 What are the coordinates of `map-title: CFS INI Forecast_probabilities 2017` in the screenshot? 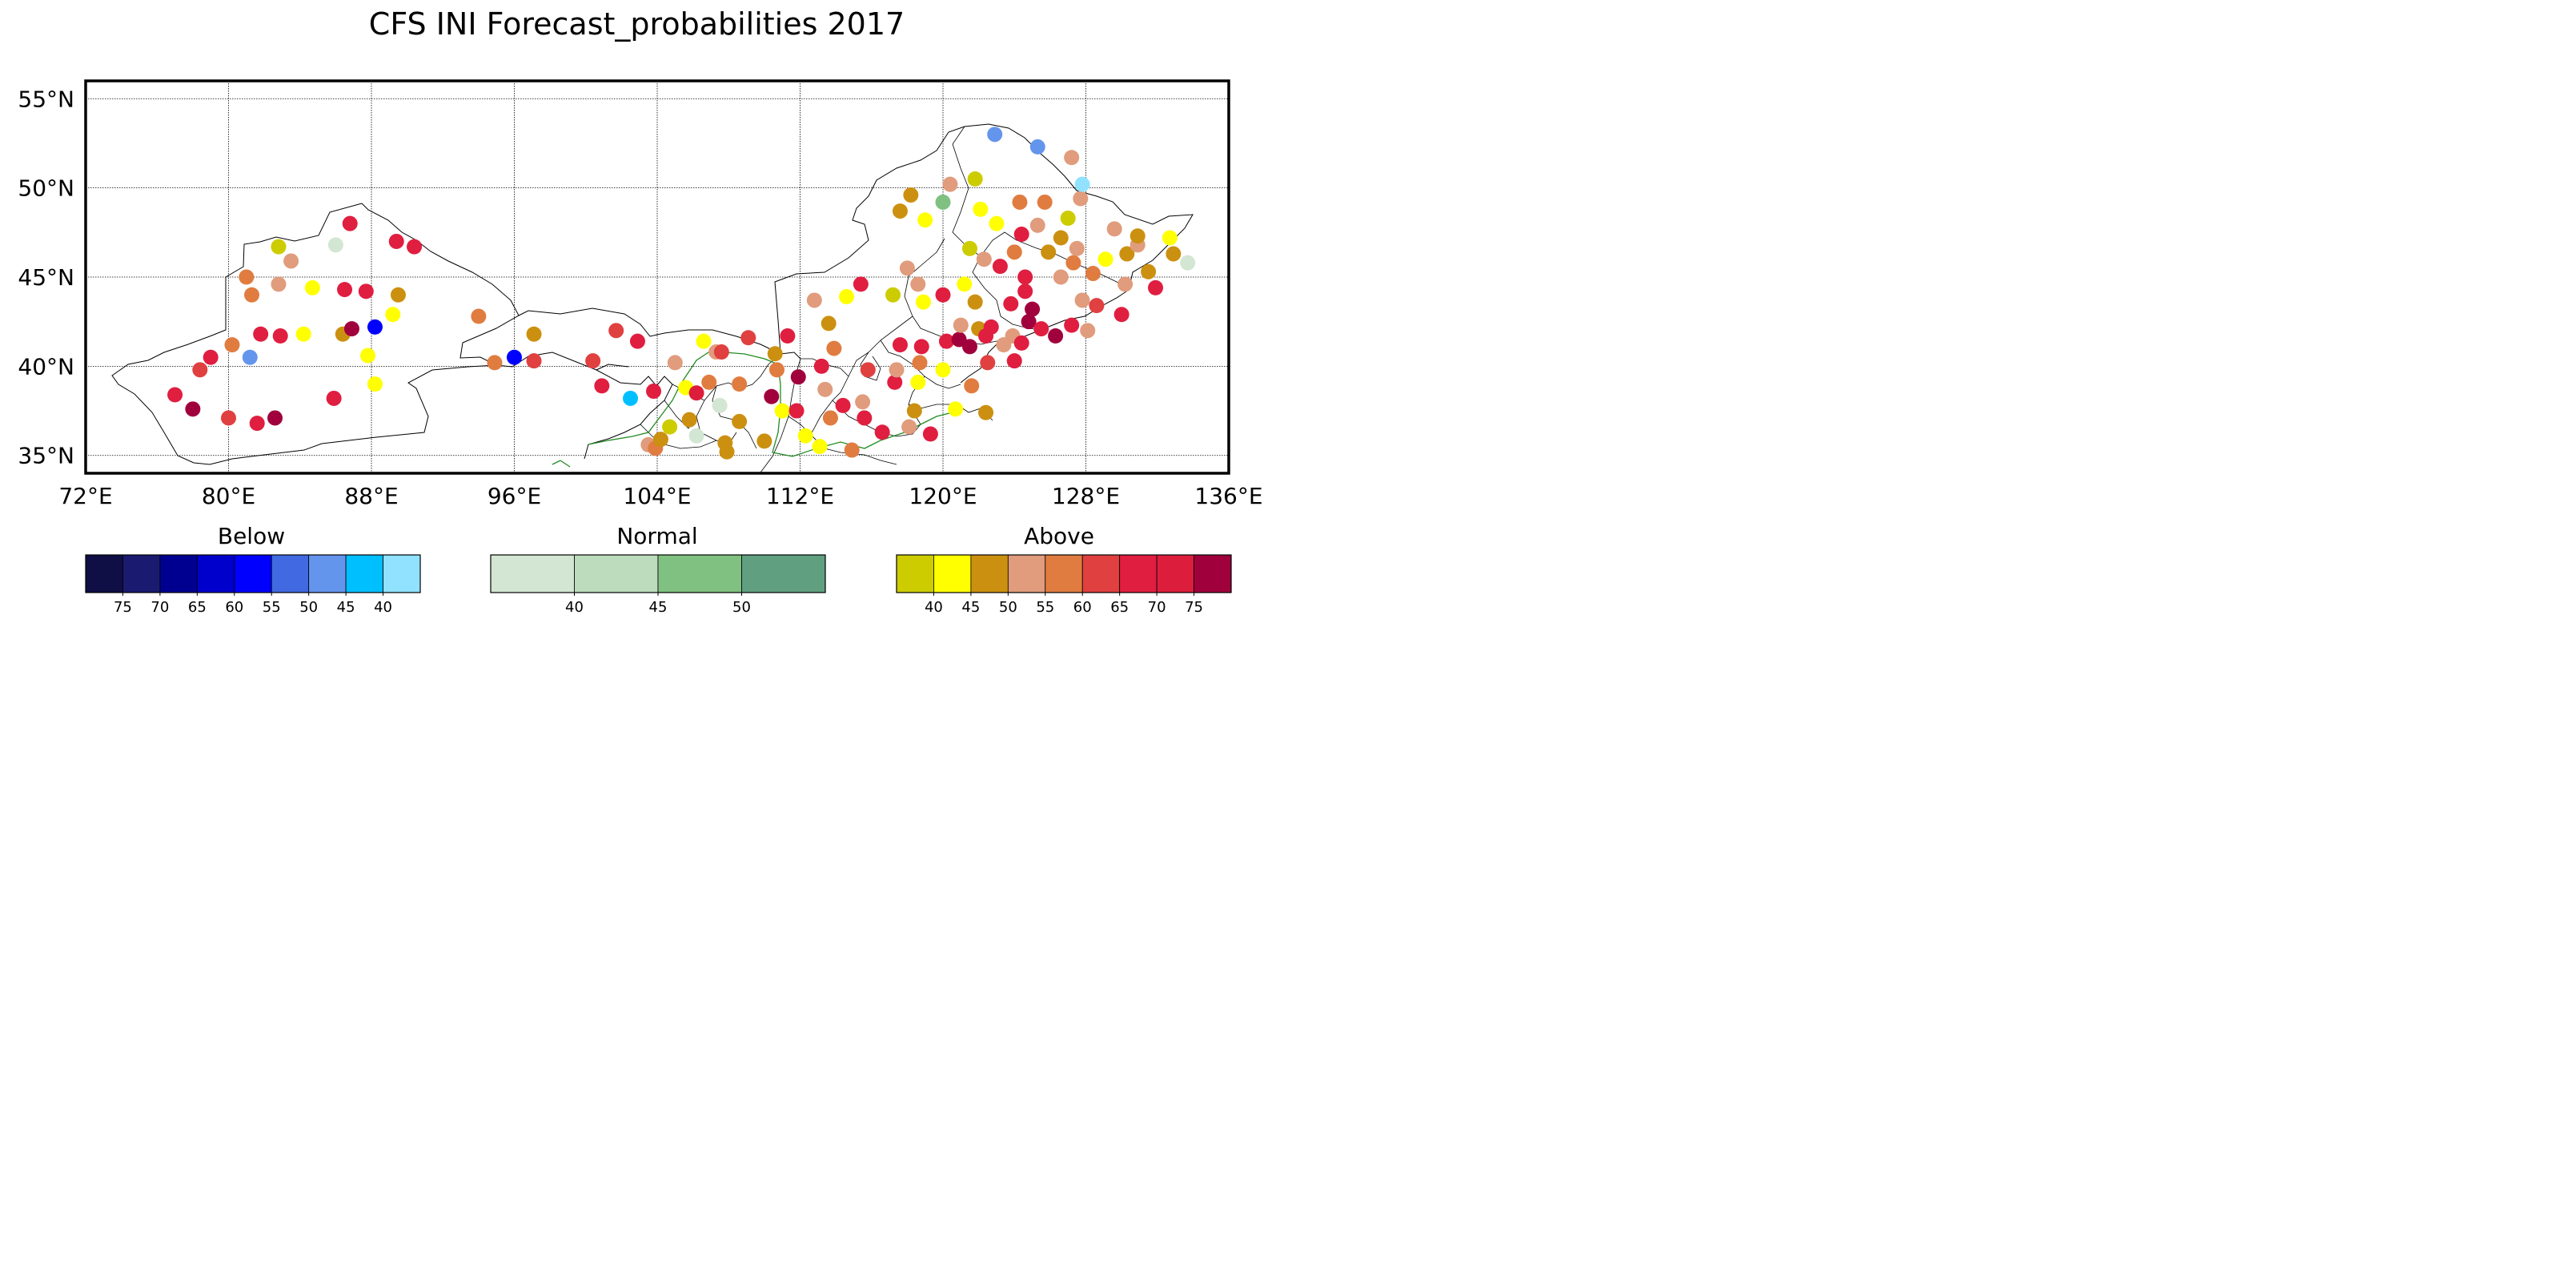 It's located at (636, 24).